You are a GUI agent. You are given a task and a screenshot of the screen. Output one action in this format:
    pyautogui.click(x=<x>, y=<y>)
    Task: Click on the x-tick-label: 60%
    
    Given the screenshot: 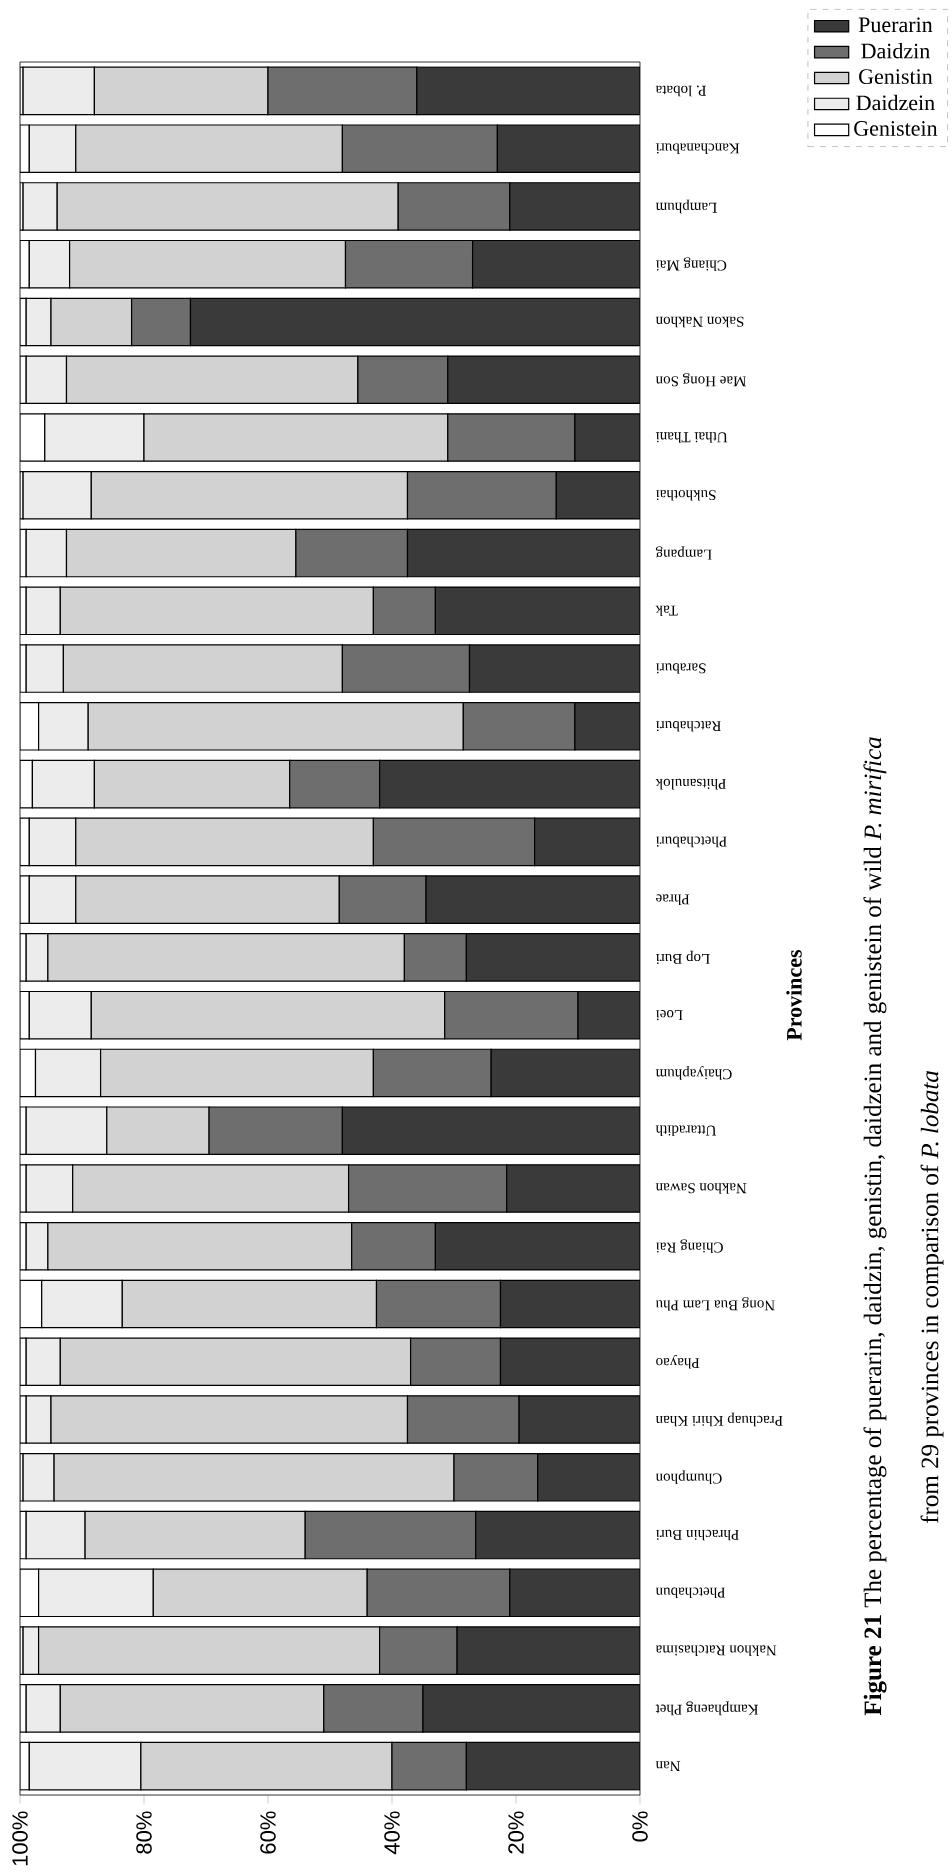 What is the action you would take?
    pyautogui.click(x=268, y=1832)
    